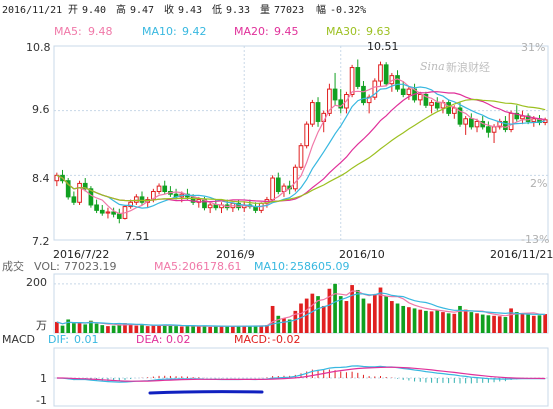 This screenshot has height=409, width=553. I want to click on ma30-legend-label: MA30:, so click(343, 31).